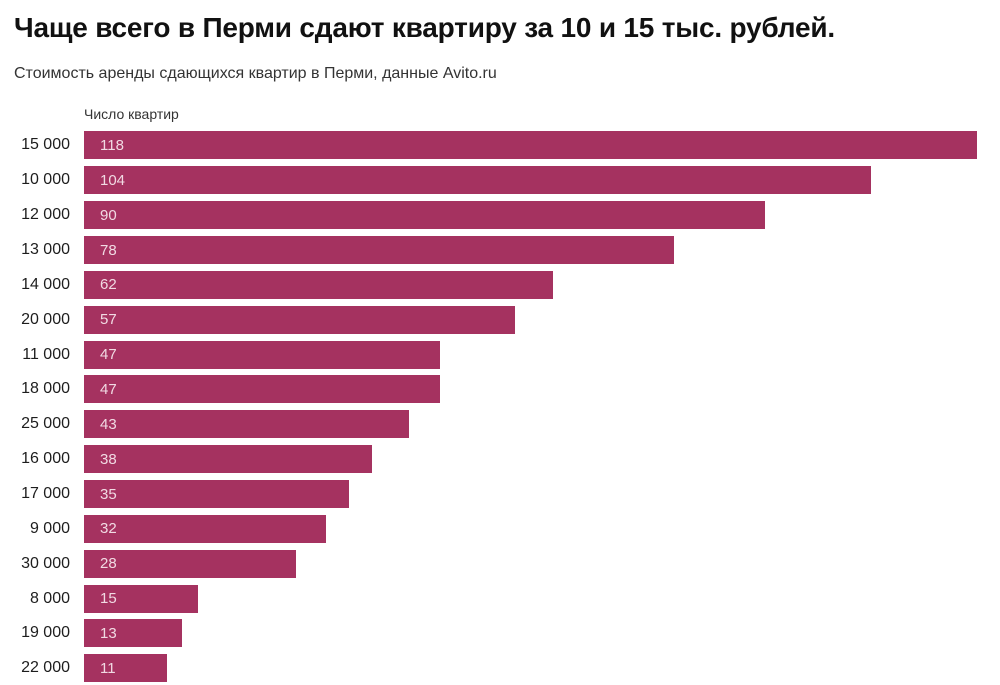 Image resolution: width=1000 pixels, height=685 pixels. I want to click on category-label: 30 000, so click(45, 563).